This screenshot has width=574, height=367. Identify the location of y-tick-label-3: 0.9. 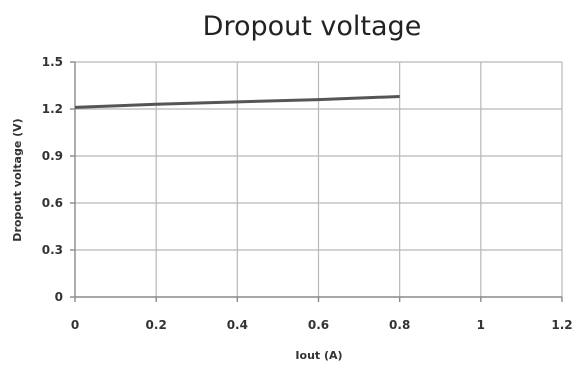
(52, 156).